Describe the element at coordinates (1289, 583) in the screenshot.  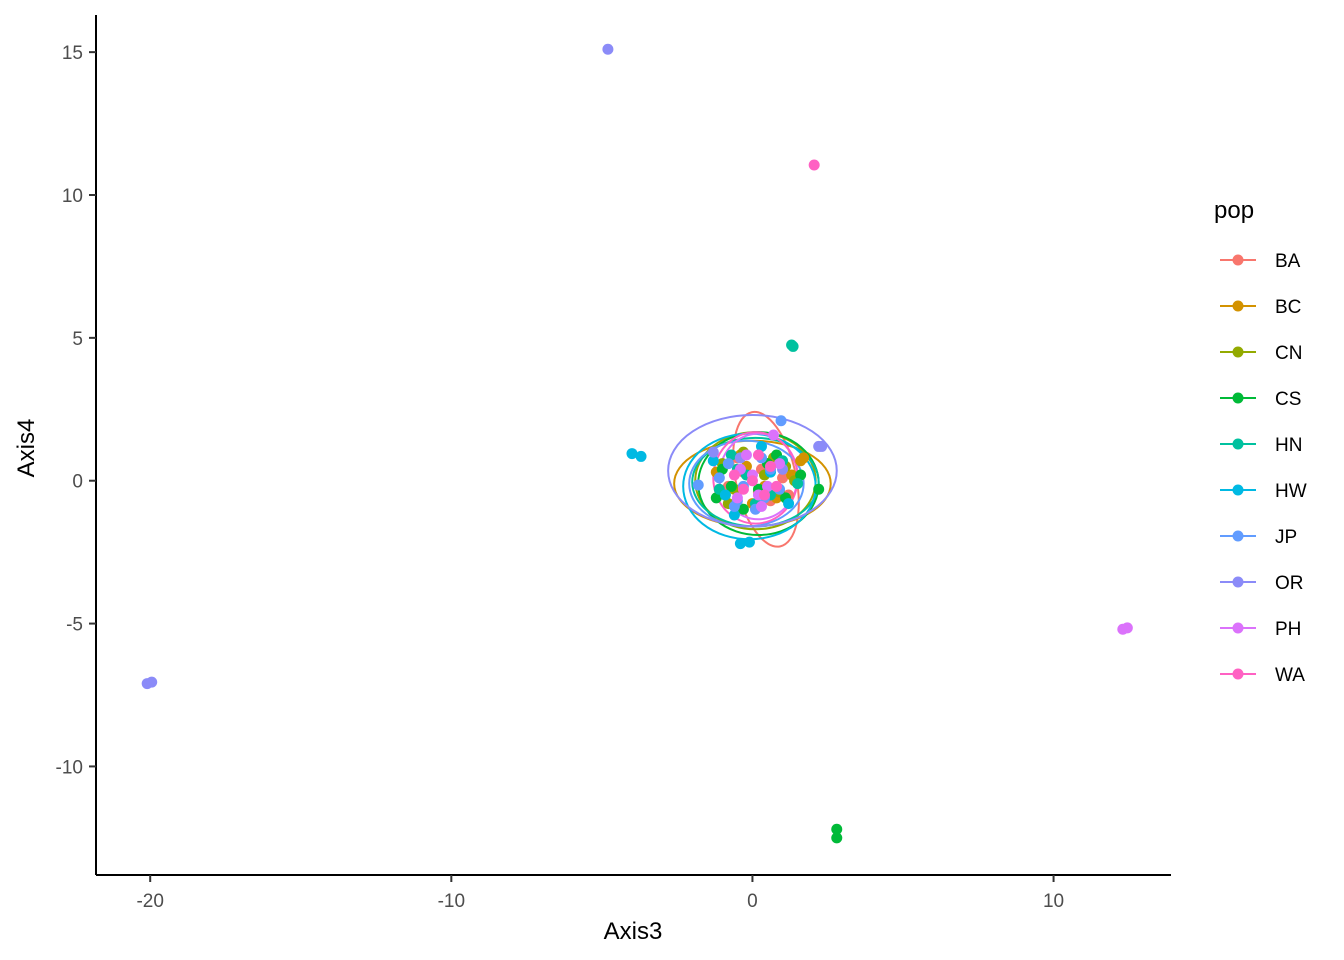
I see `legend-label: OR` at that location.